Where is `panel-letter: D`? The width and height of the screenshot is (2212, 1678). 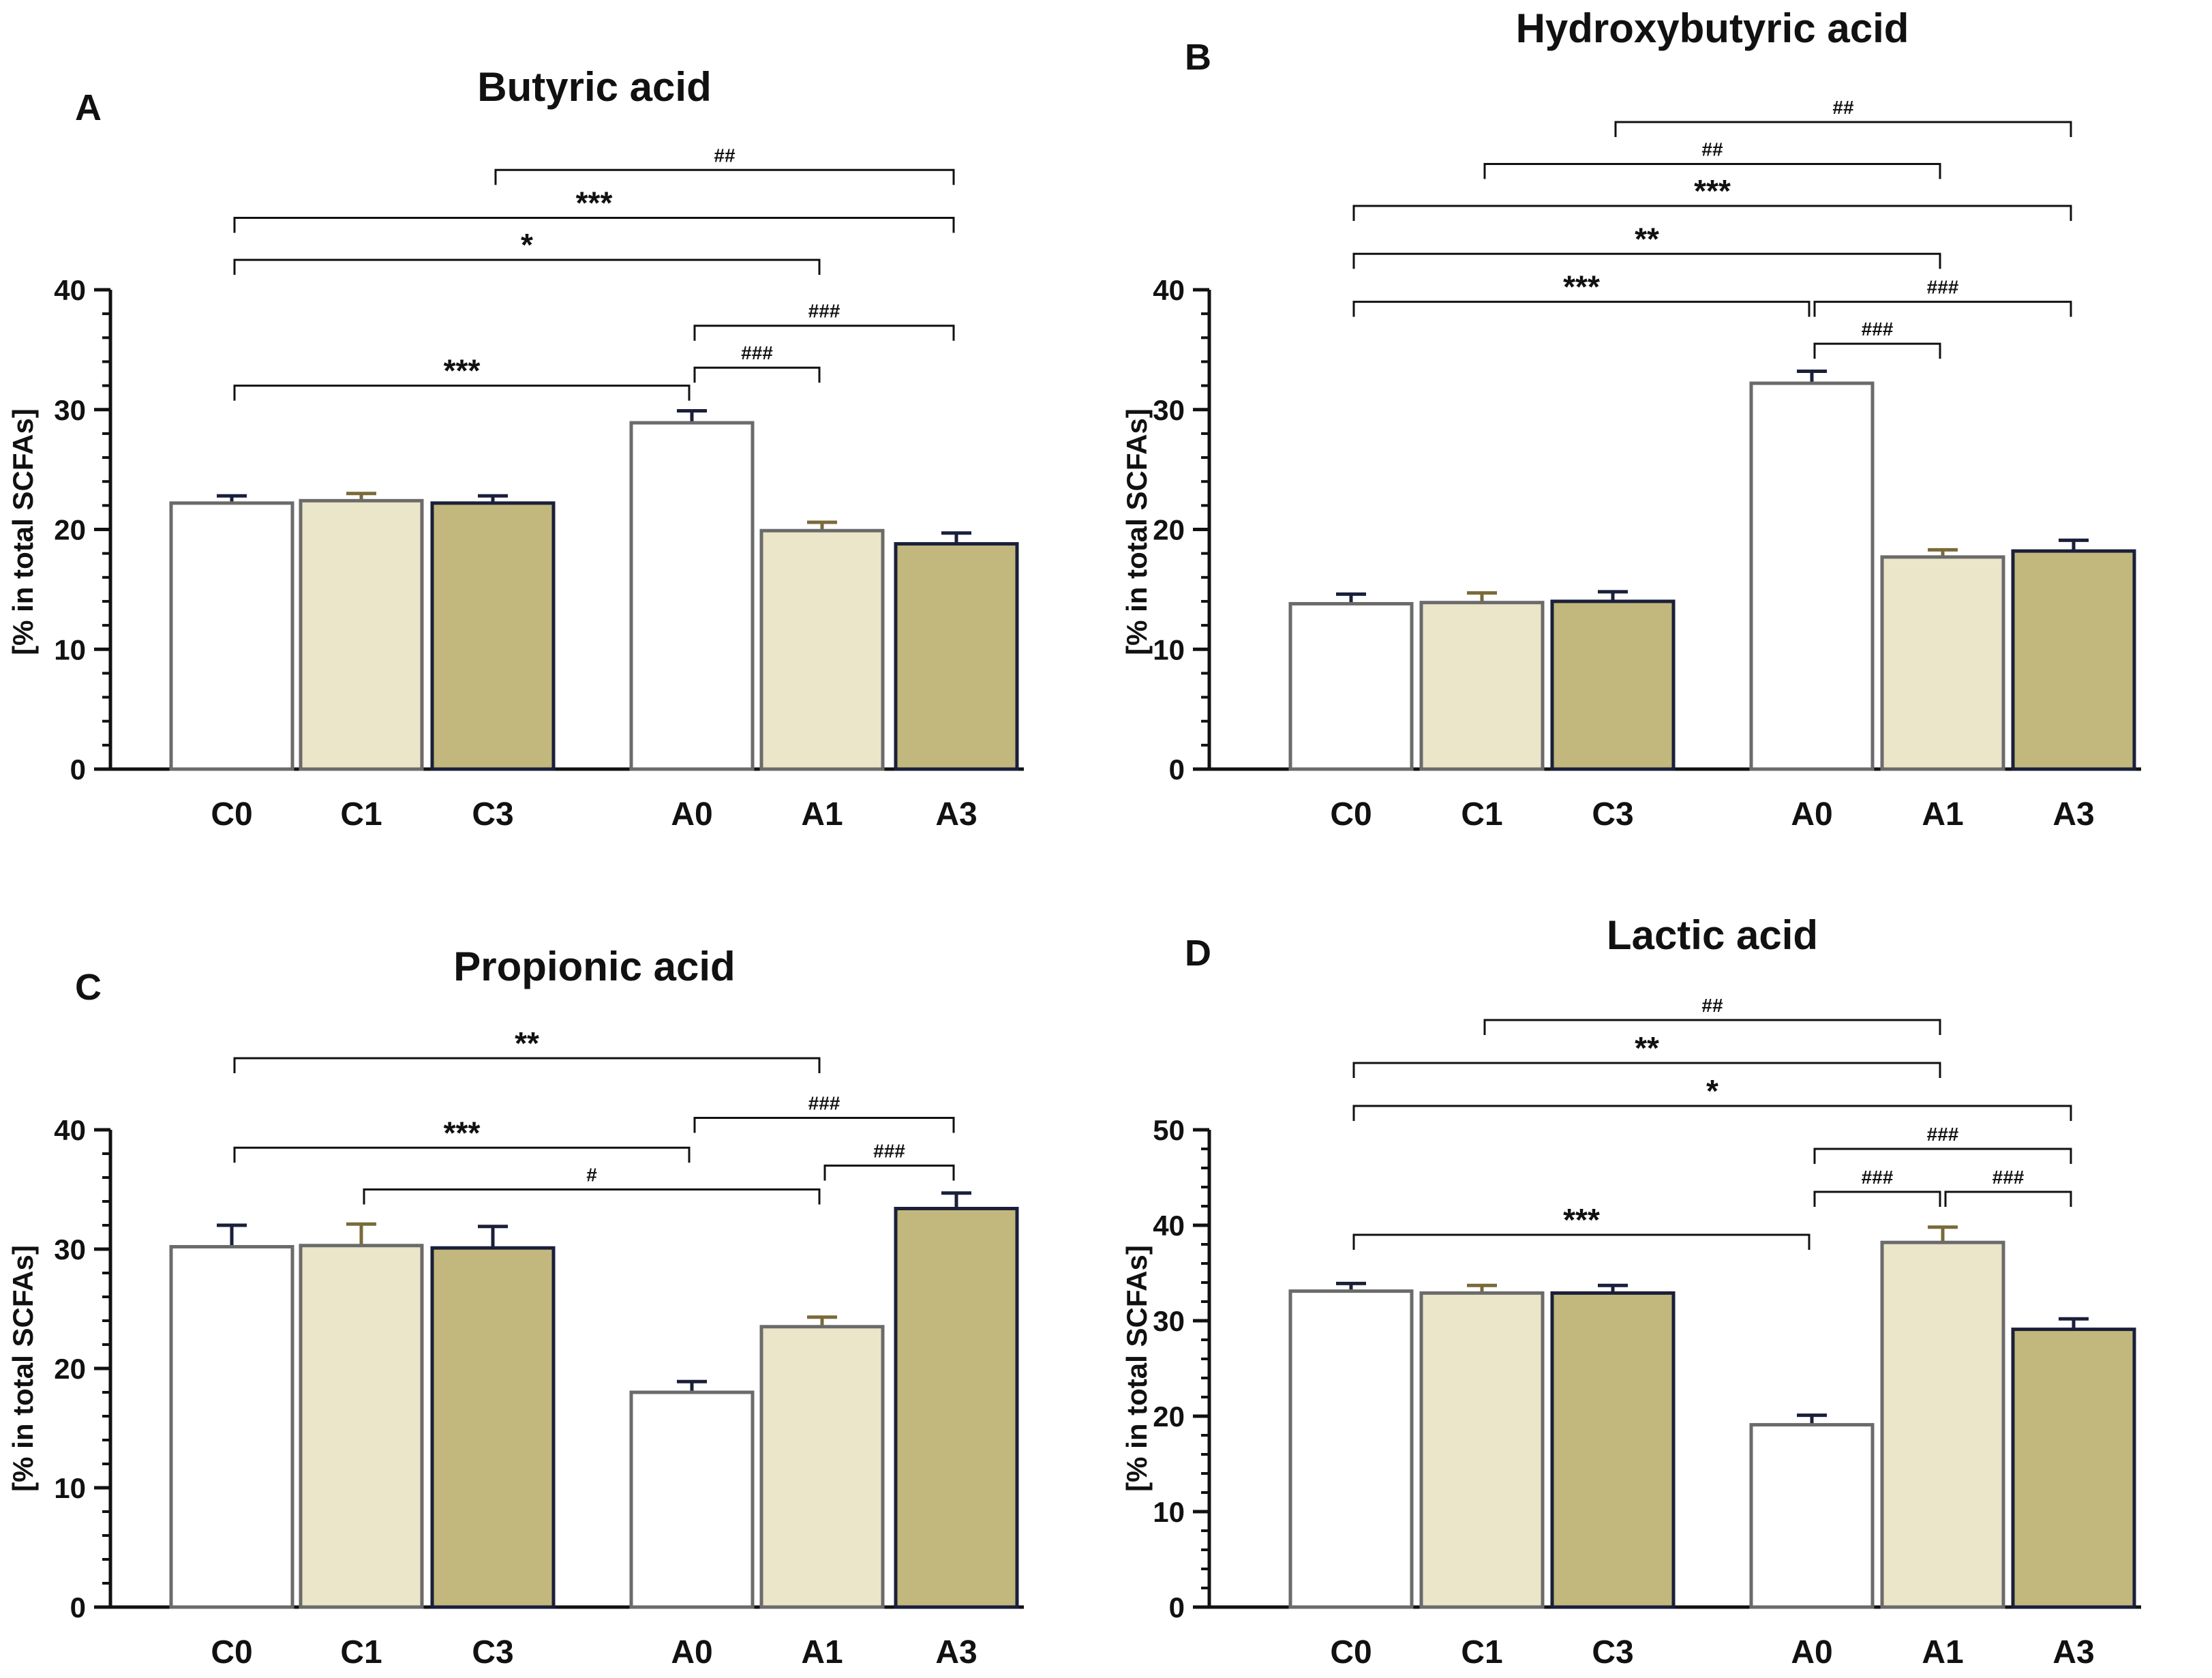
panel-letter: D is located at coordinates (1198, 953).